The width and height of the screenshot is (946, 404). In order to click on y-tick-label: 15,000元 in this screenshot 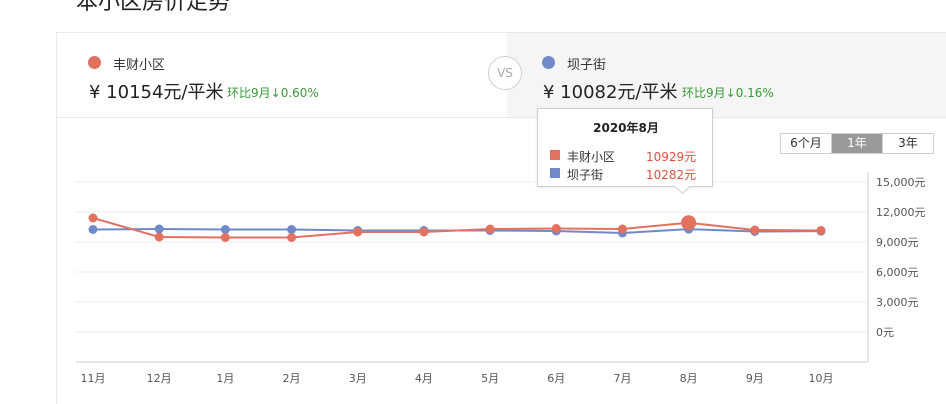, I will do `click(901, 182)`.